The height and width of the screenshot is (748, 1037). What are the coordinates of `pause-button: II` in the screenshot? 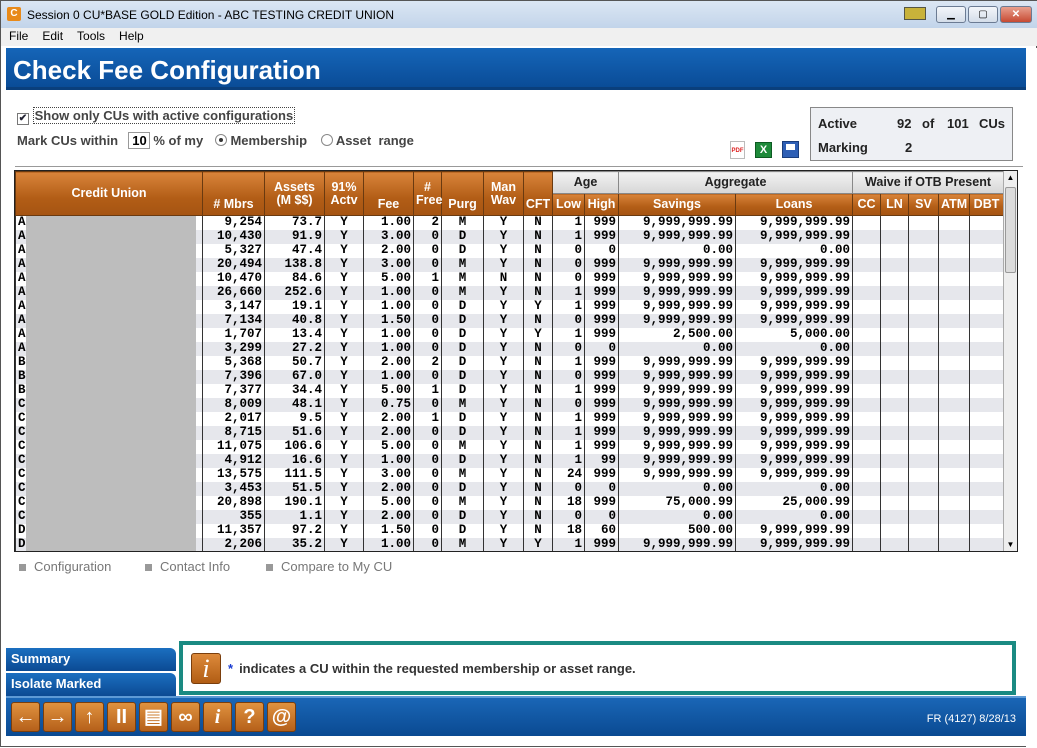 It's located at (121, 717).